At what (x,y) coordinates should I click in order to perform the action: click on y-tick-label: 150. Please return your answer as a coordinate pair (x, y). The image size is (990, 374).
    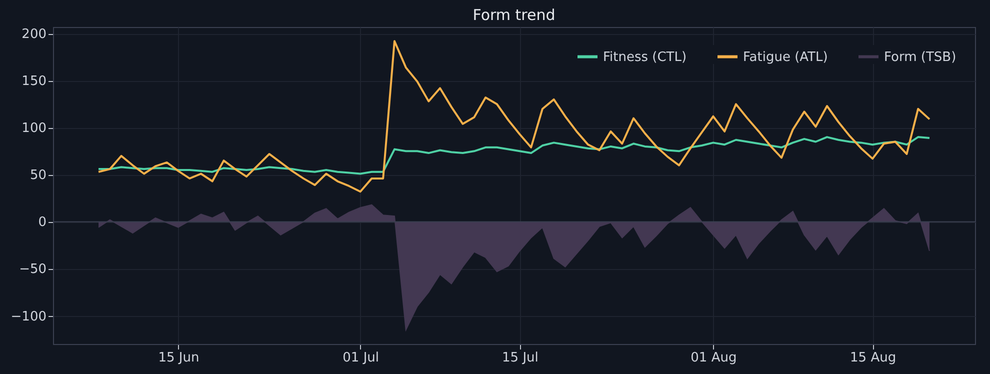
    Looking at the image, I should click on (34, 82).